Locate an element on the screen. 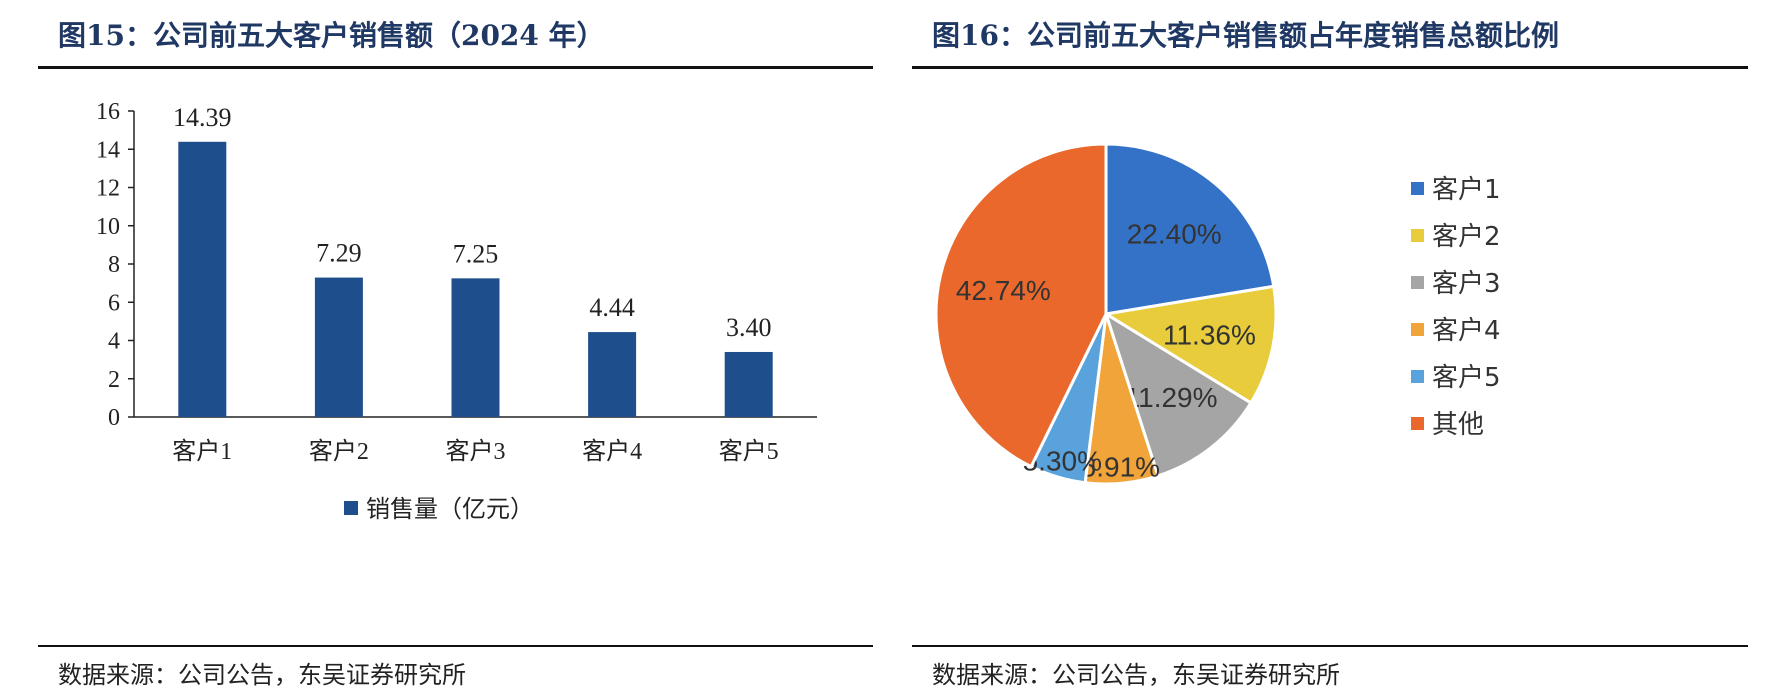 This screenshot has height=698, width=1786. y-tick-label: 14 is located at coordinates (108, 150).